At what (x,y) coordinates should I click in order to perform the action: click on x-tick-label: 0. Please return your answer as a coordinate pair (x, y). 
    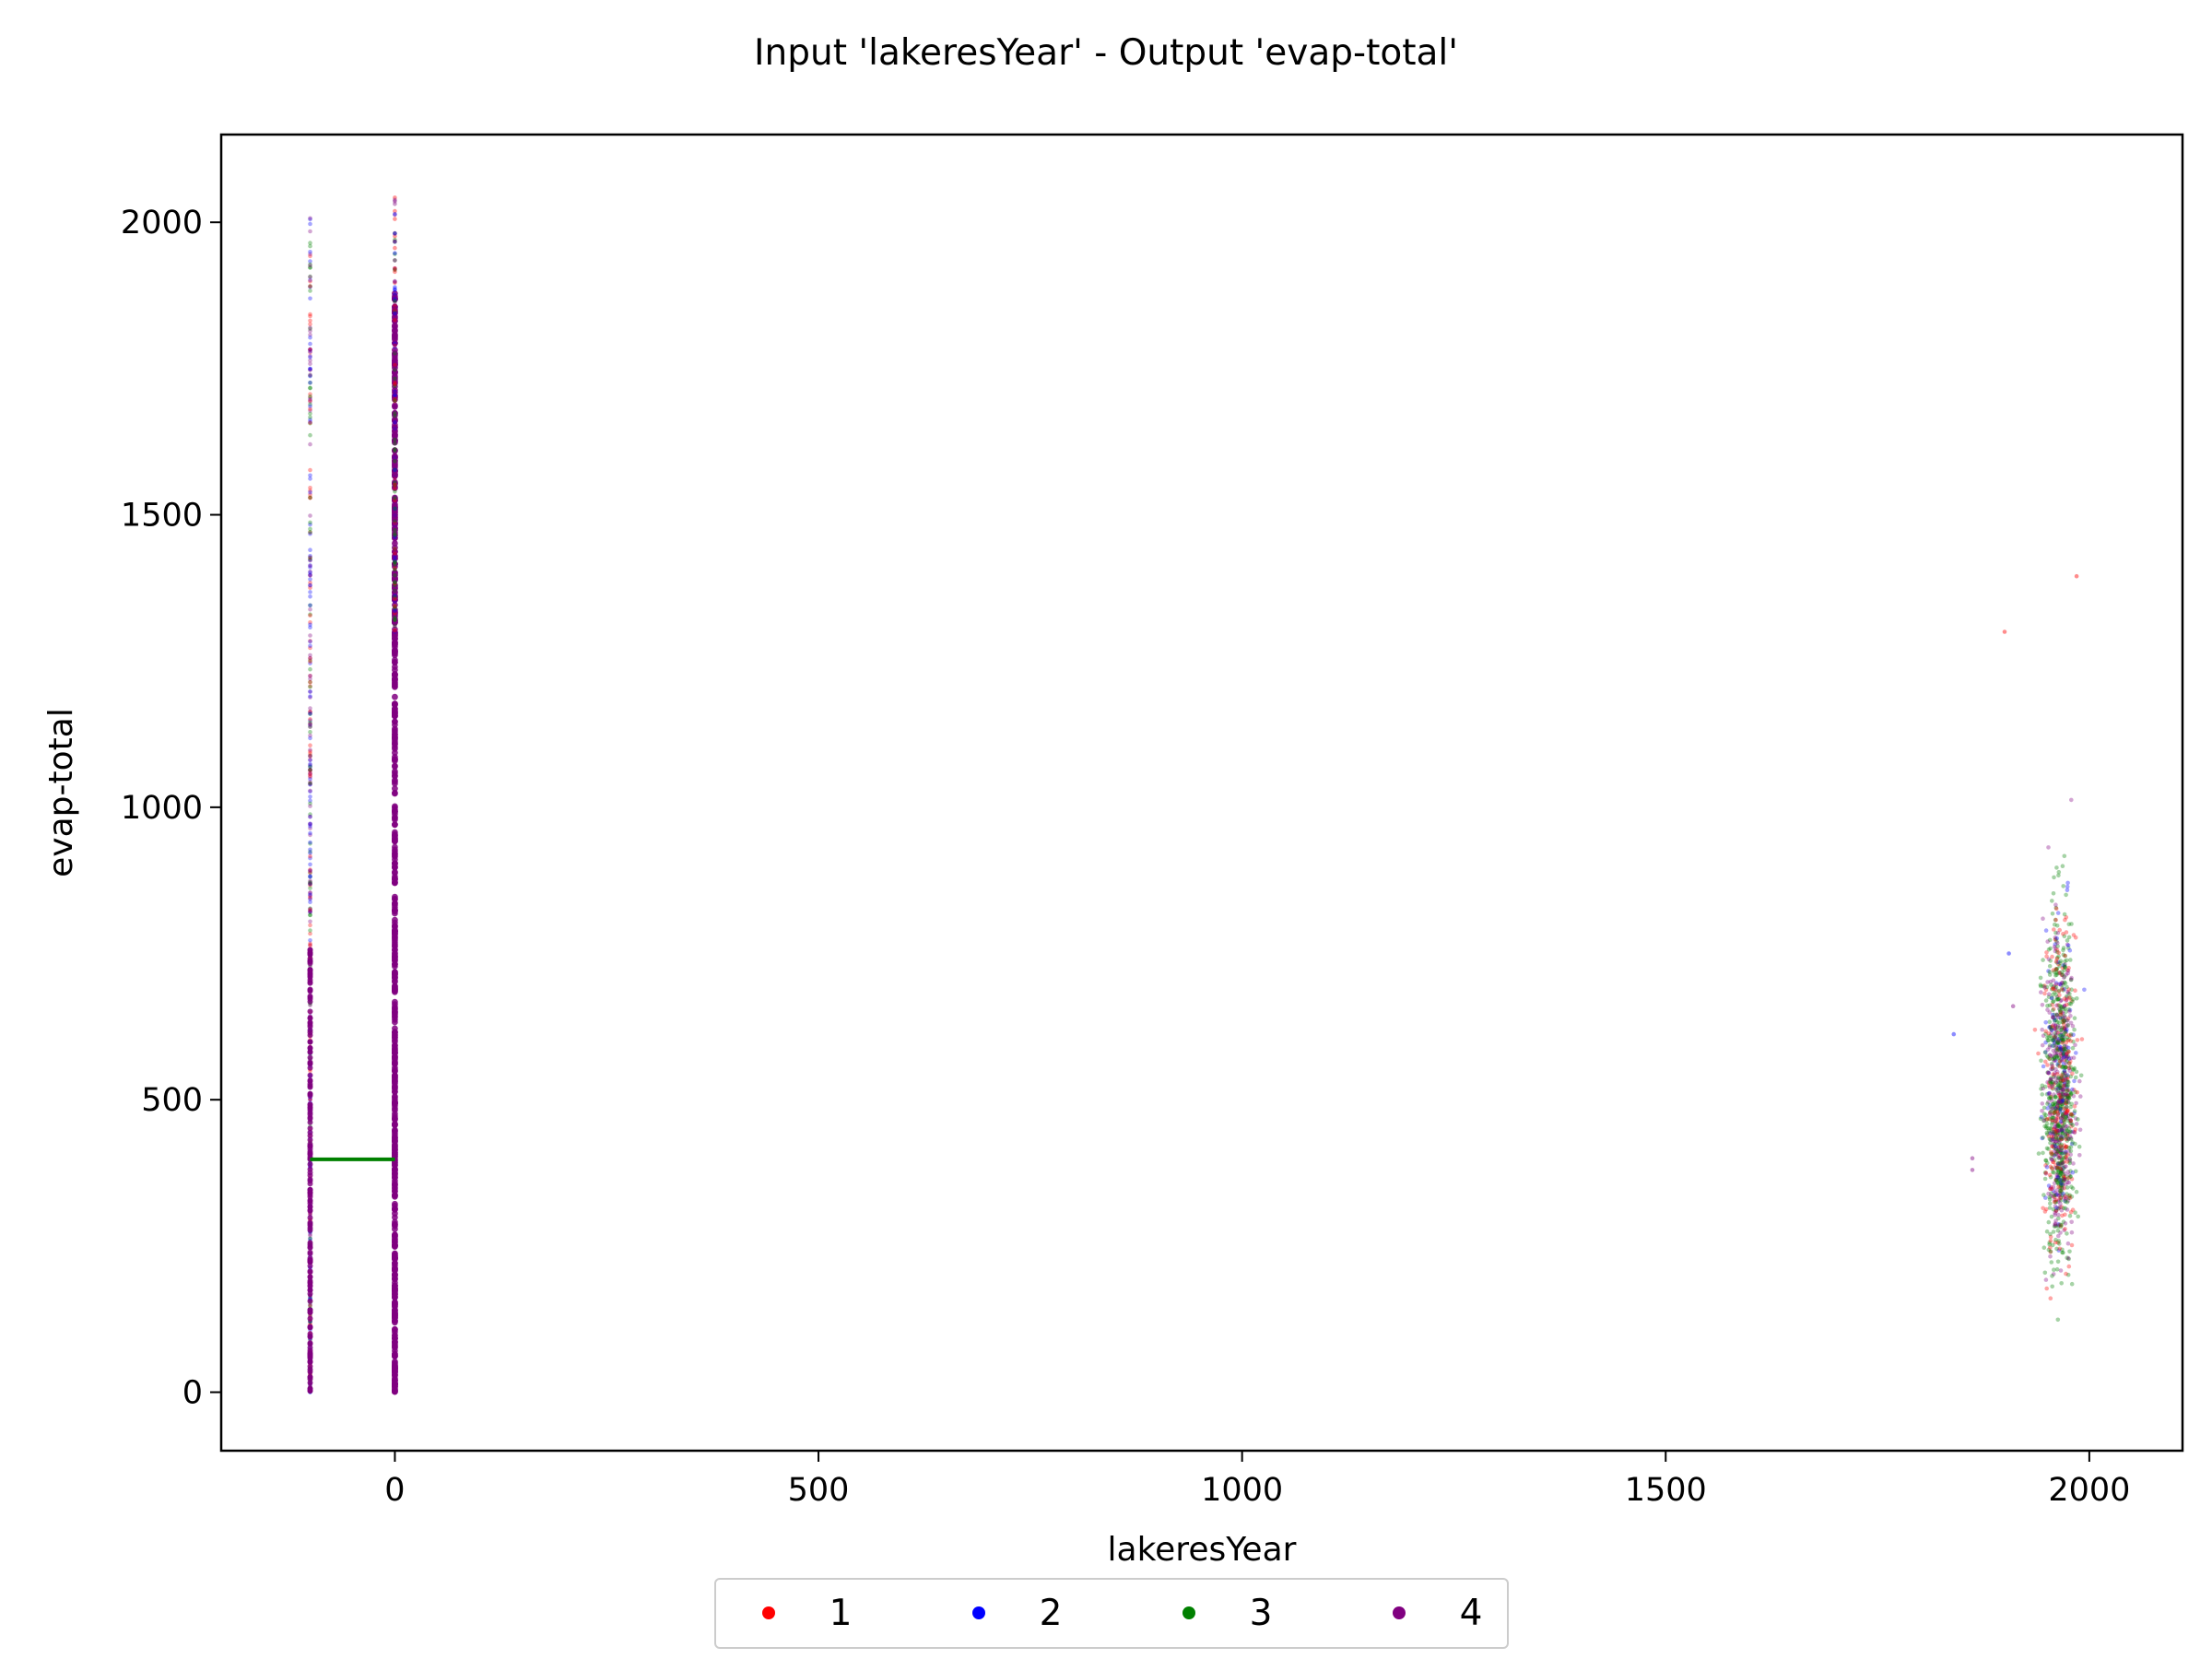
    Looking at the image, I should click on (394, 1490).